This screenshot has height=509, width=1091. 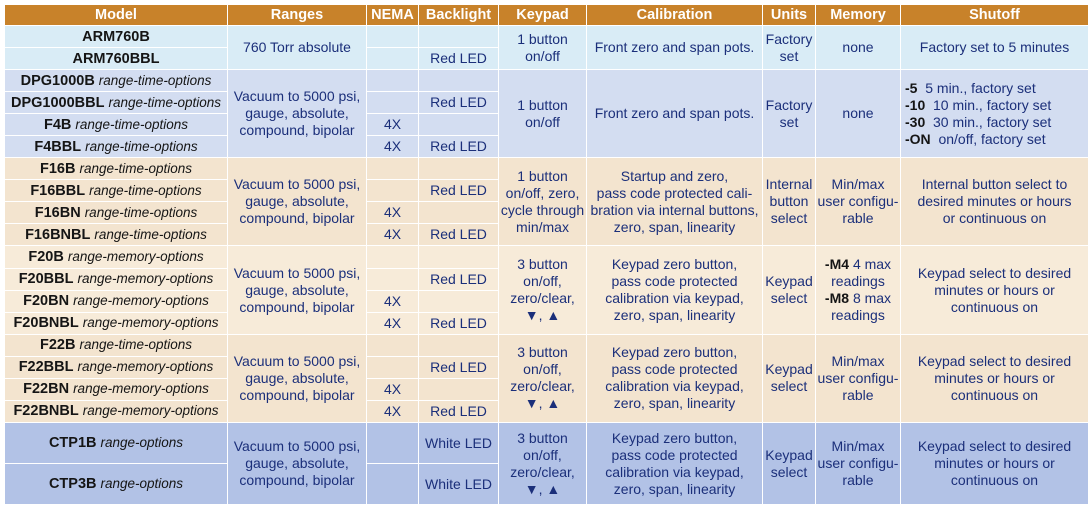 What do you see at coordinates (116, 257) in the screenshot?
I see `model-cell: F20B range-memory-options` at bounding box center [116, 257].